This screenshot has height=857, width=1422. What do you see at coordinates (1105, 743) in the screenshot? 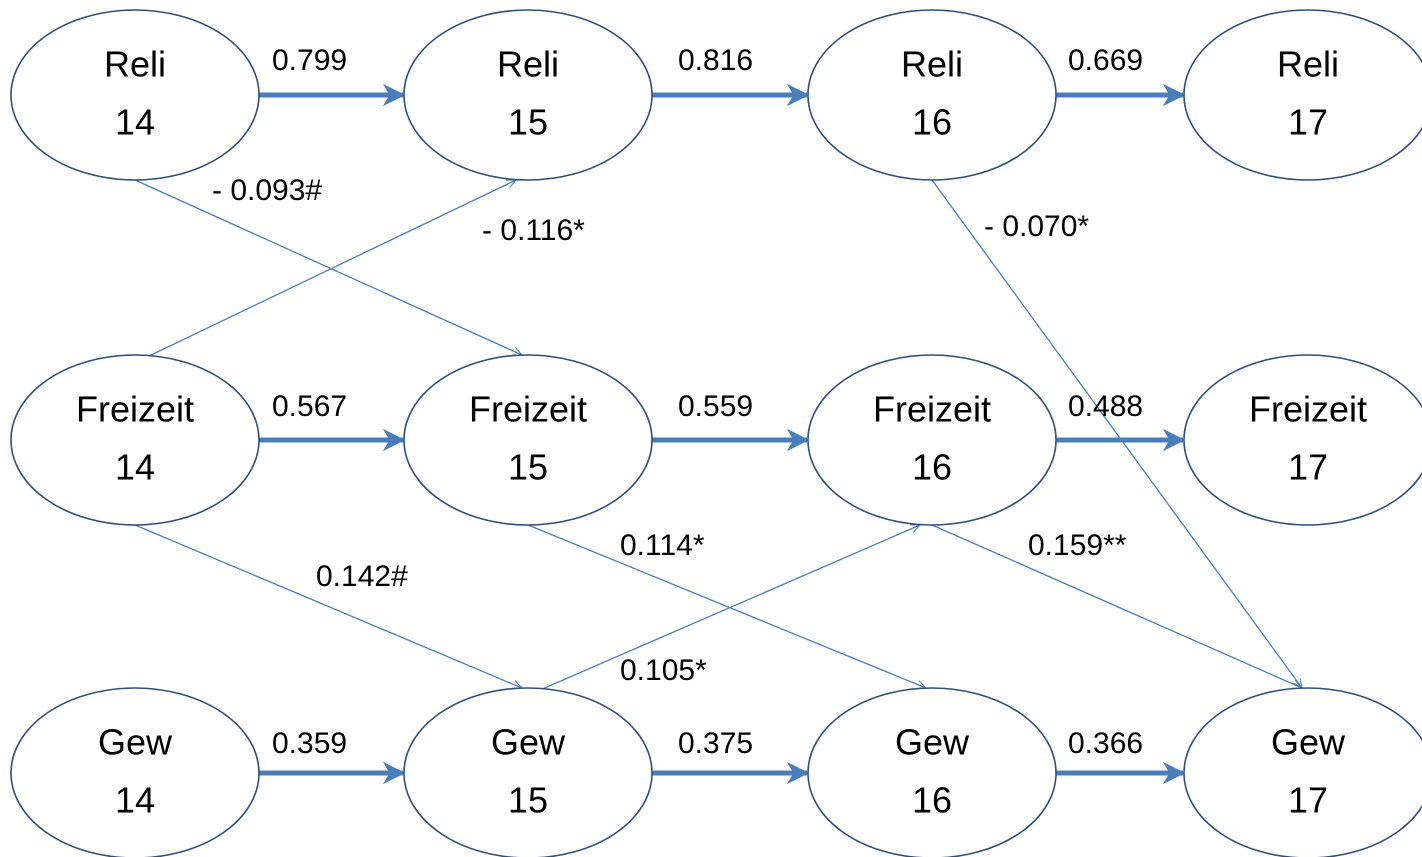
I see `path-coefficient: 0.366` at bounding box center [1105, 743].